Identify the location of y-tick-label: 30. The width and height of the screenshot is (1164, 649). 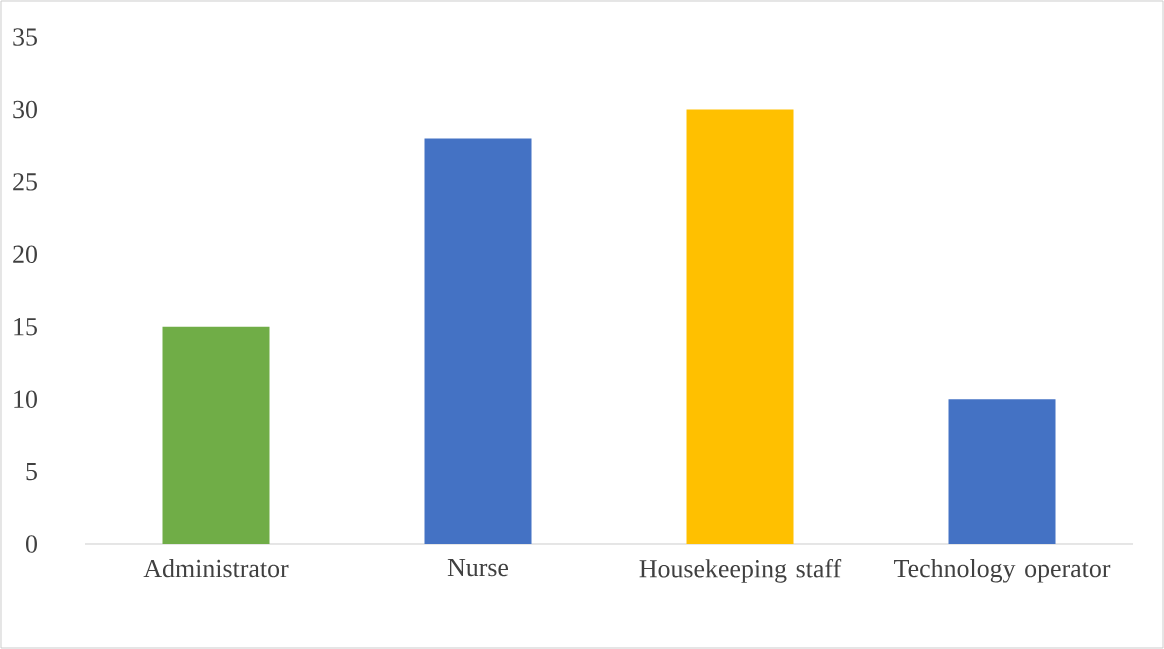
(25, 109).